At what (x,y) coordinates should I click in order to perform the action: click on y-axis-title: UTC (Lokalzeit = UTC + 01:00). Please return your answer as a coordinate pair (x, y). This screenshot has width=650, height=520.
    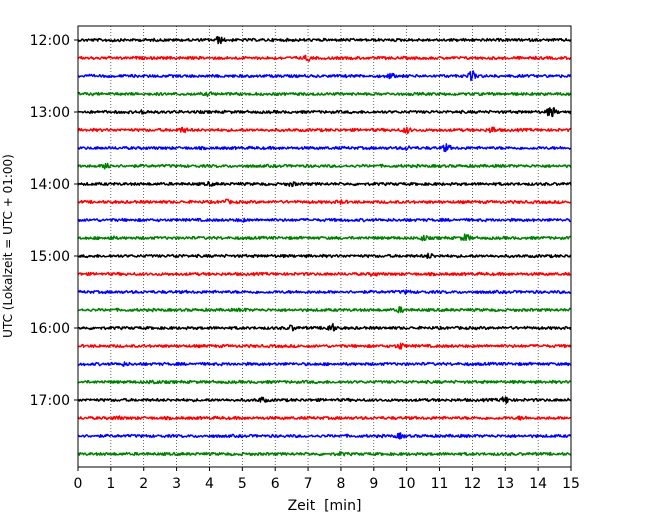
    Looking at the image, I should click on (8, 246).